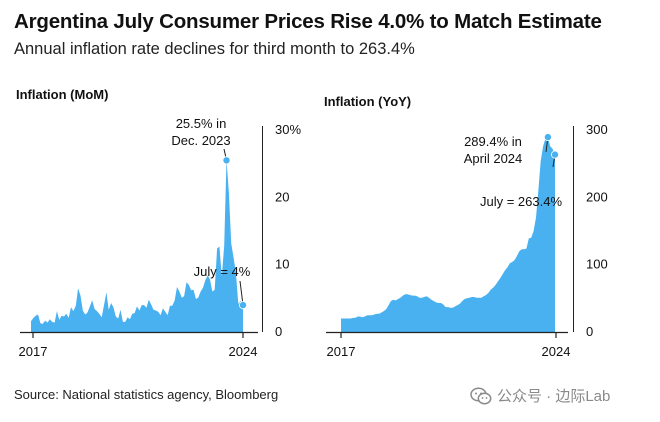 This screenshot has height=422, width=660. What do you see at coordinates (521, 201) in the screenshot?
I see `yoy-annotation-label: July = 263.4%` at bounding box center [521, 201].